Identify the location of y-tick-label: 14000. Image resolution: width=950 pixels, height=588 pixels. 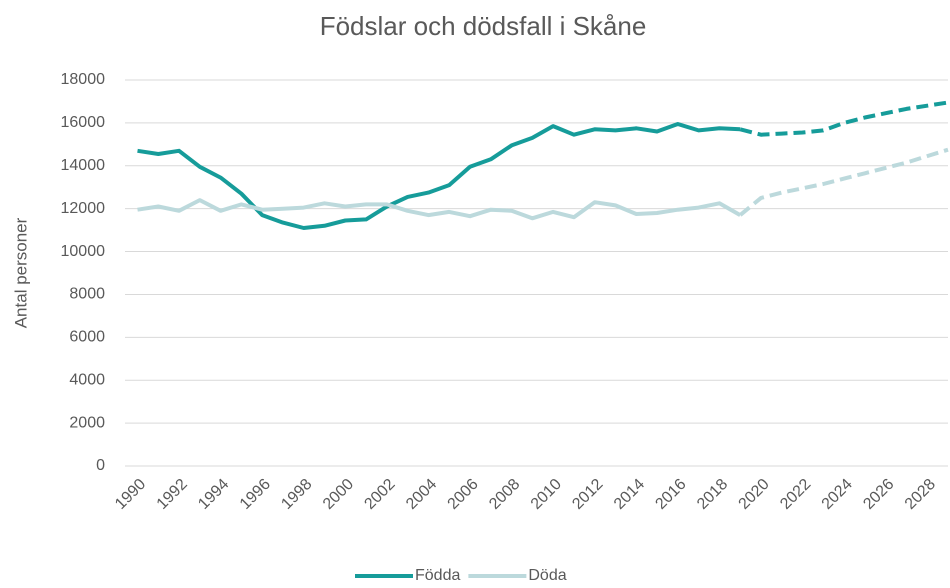
(83, 165).